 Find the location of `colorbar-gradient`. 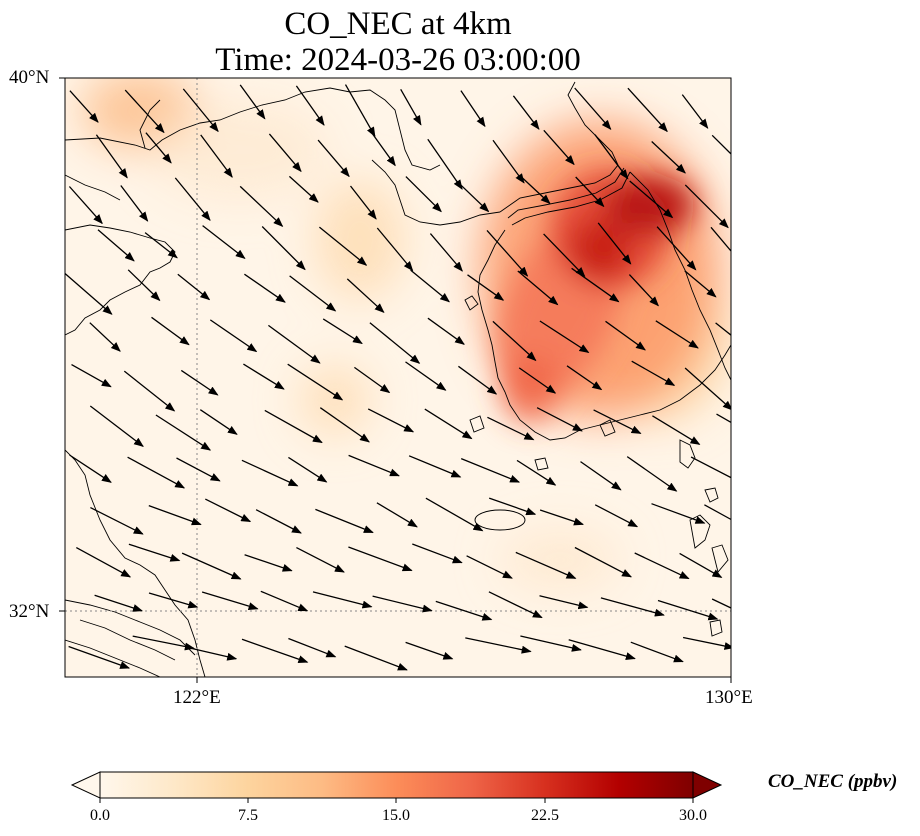

colorbar-gradient is located at coordinates (396, 785).